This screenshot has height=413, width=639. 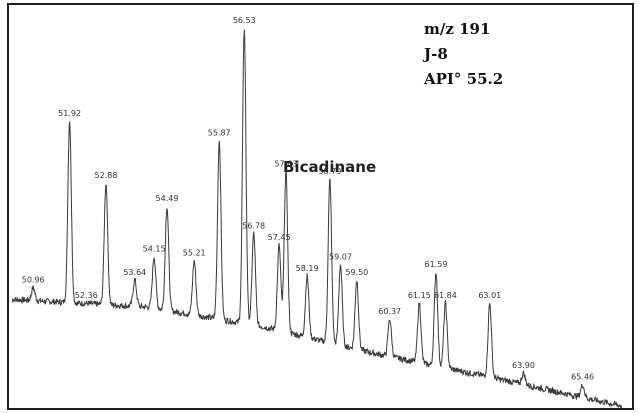 I want to click on peak-label: 63.01, so click(x=489, y=295).